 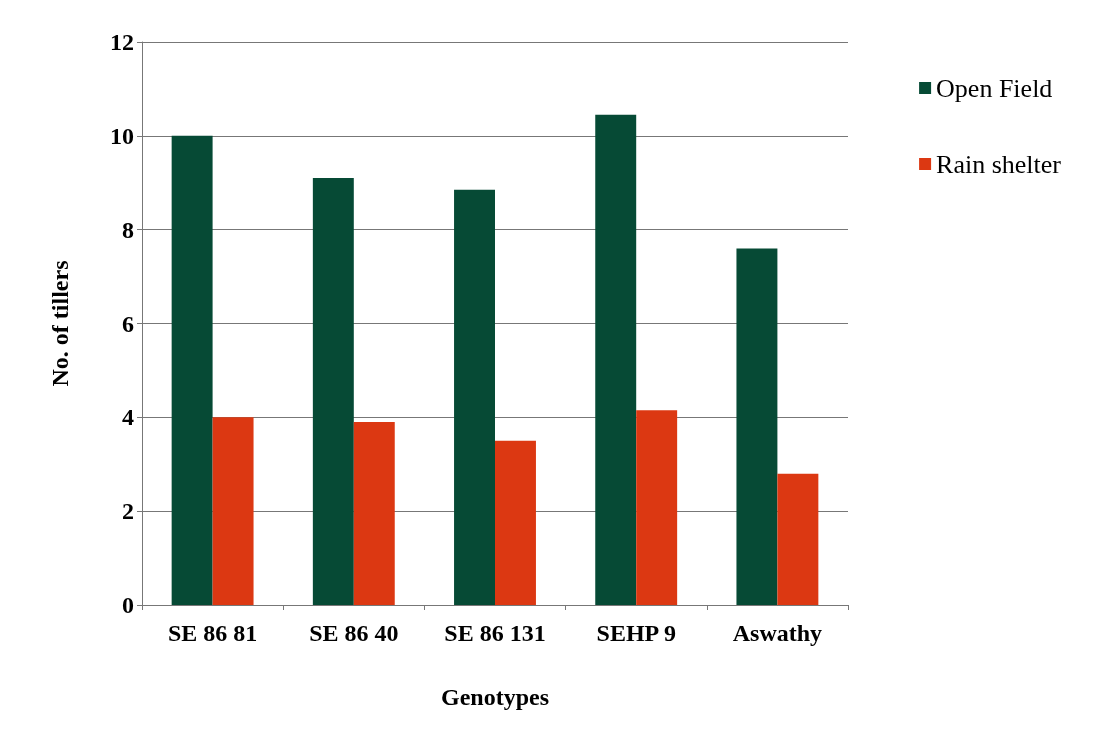 I want to click on y-tick-label: 2, so click(x=128, y=511).